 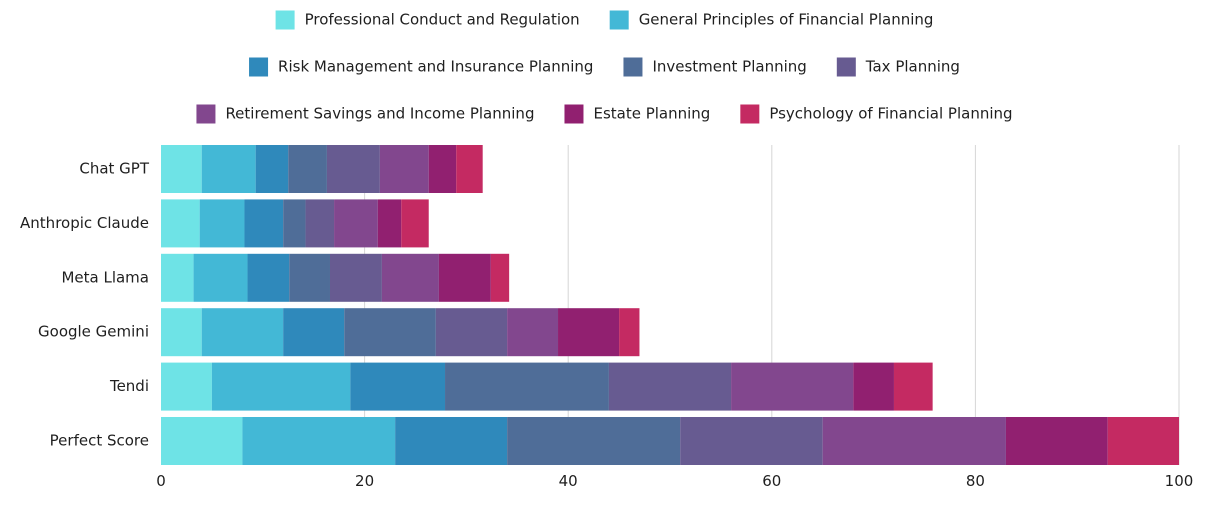 What do you see at coordinates (442, 169) in the screenshot?
I see `bar-segment-chat-gpt-estate-planning` at bounding box center [442, 169].